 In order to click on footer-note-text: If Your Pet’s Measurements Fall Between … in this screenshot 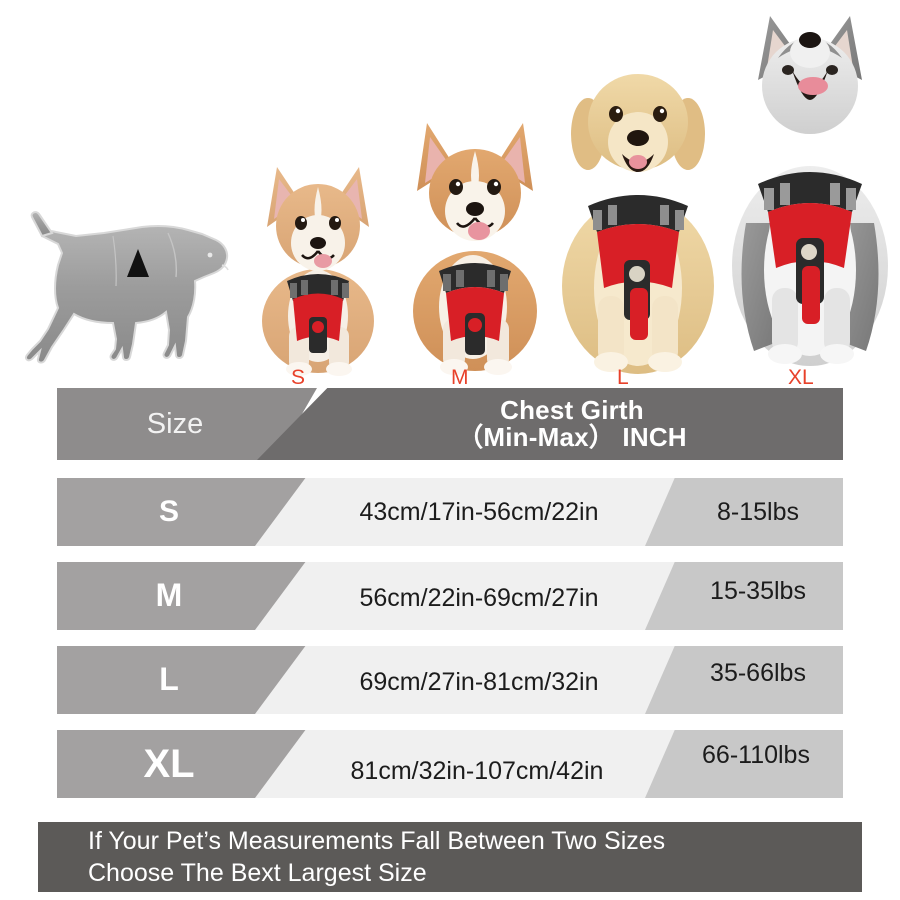, I will do `click(377, 857)`.